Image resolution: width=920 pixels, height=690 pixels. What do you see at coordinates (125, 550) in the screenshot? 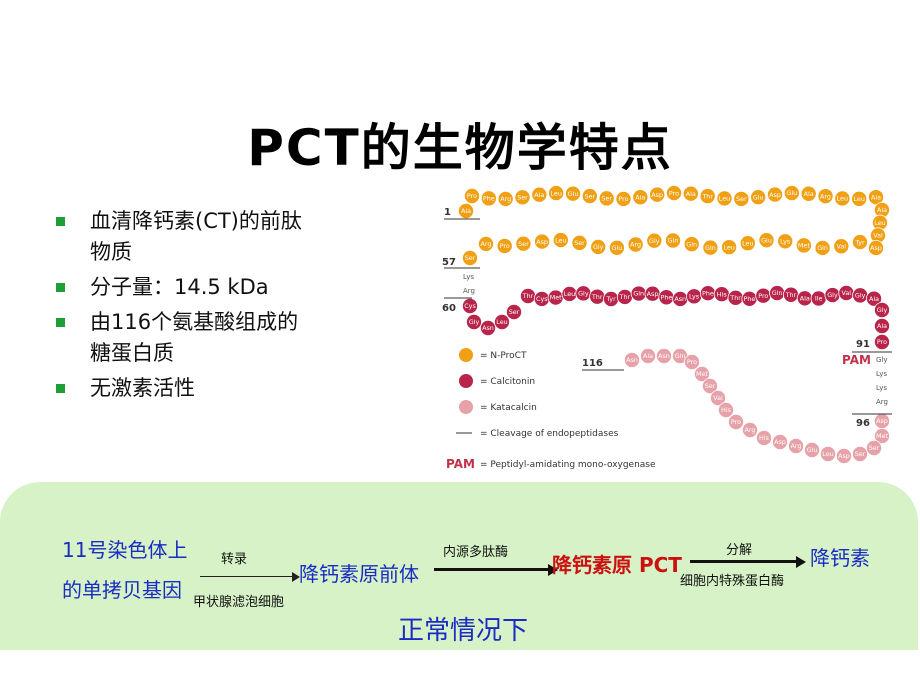
I see `gene-label-line1: 11号染色体上` at bounding box center [125, 550].